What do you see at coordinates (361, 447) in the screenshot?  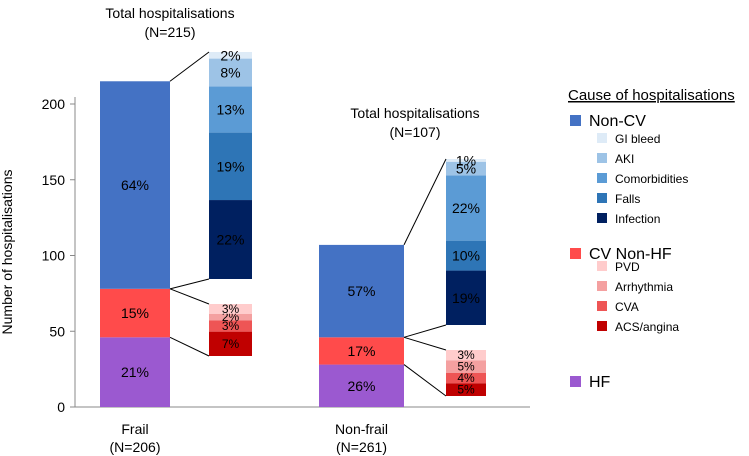 I see `non-frail-group-n: (N=261)` at bounding box center [361, 447].